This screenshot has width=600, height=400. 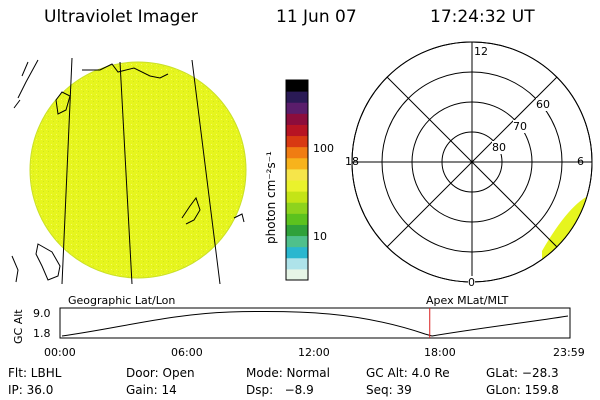 What do you see at coordinates (288, 373) in the screenshot?
I see `info-mode: Mode: Normal` at bounding box center [288, 373].